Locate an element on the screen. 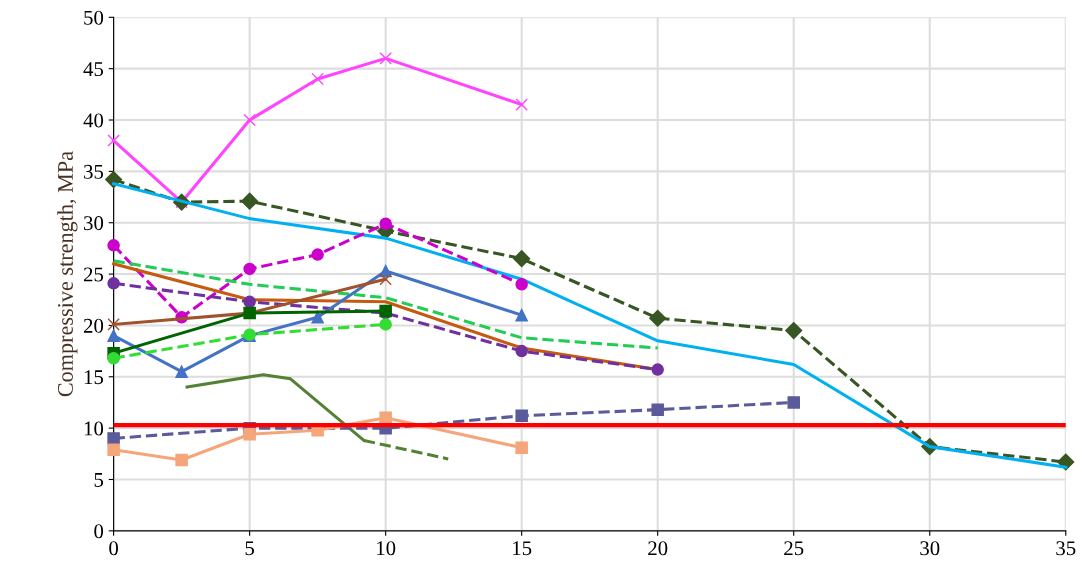 The width and height of the screenshot is (1082, 577). y-tick-label: 50 is located at coordinates (94, 17).